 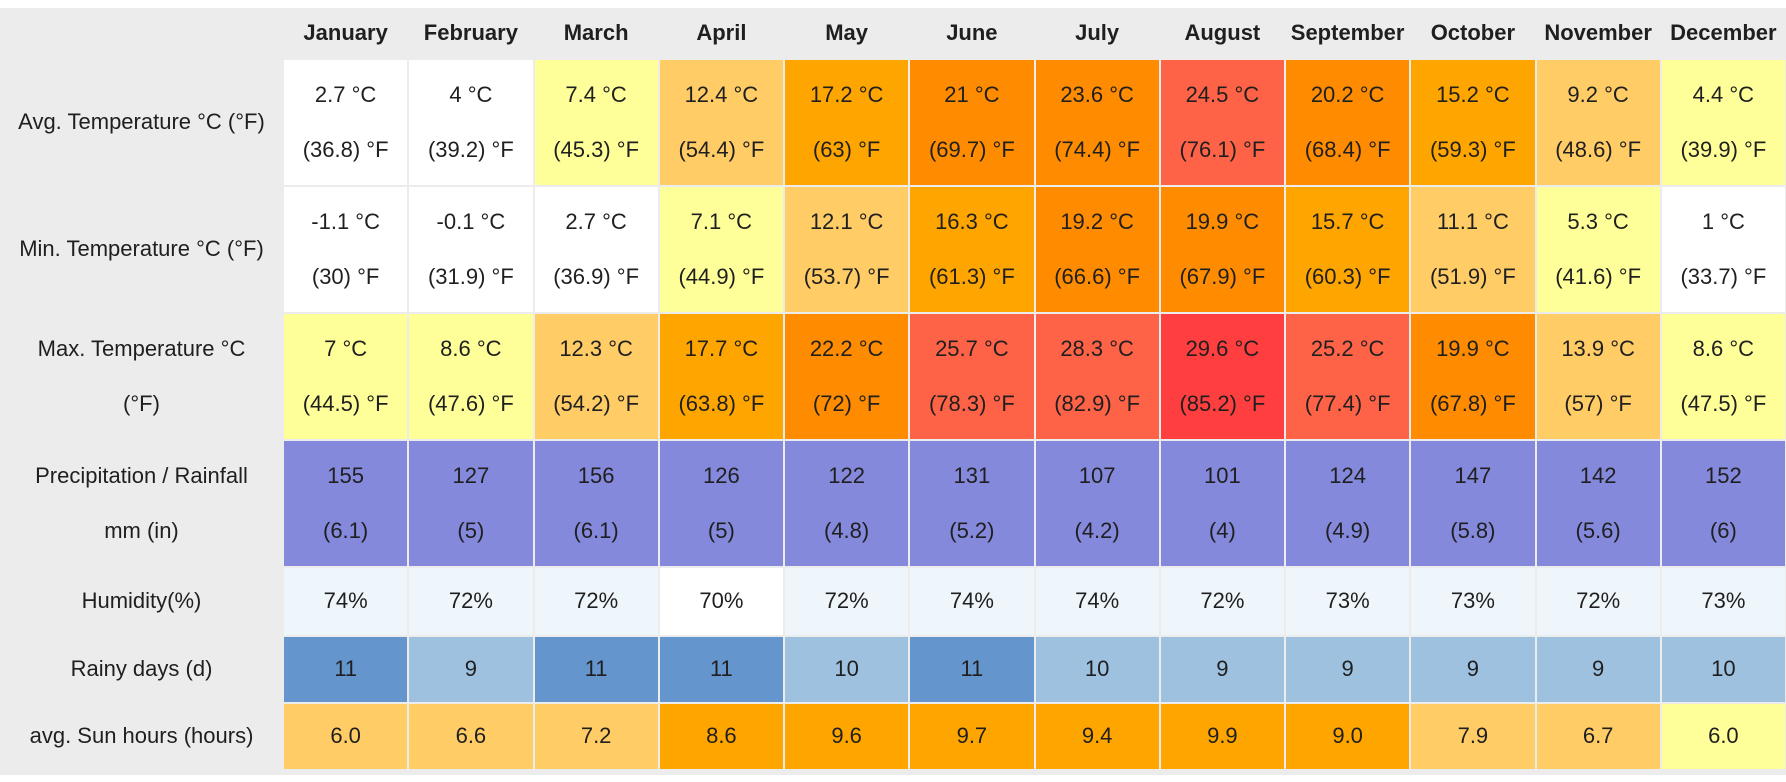 What do you see at coordinates (596, 403) in the screenshot?
I see `cell-secondary-value: (54.2) °F` at bounding box center [596, 403].